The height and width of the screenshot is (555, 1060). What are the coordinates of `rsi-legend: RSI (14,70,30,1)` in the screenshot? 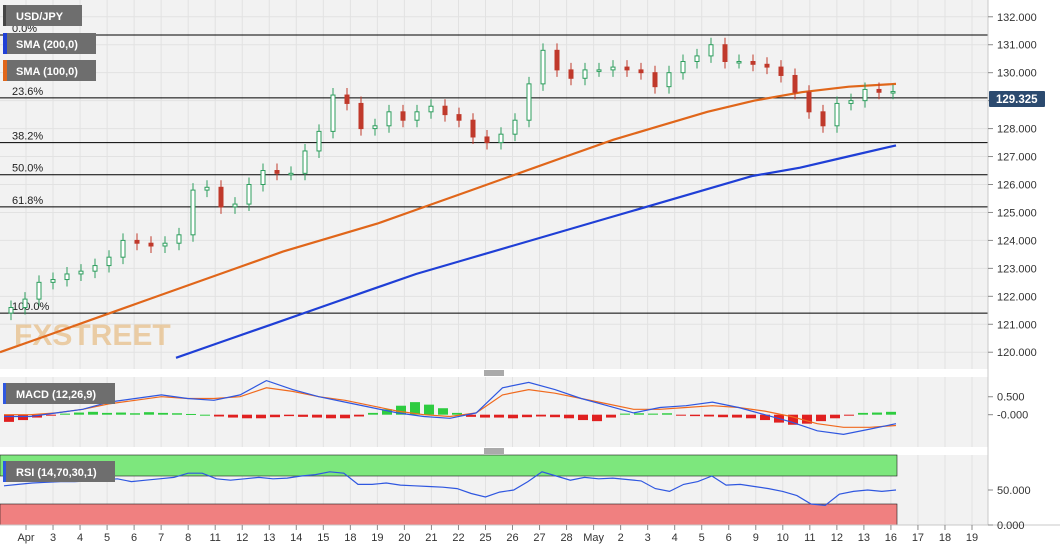 It's located at (59, 471).